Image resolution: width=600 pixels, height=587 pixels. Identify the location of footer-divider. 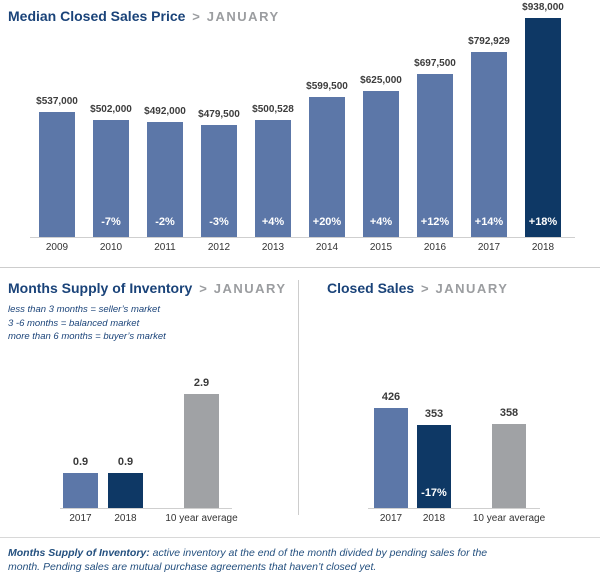
(300, 537).